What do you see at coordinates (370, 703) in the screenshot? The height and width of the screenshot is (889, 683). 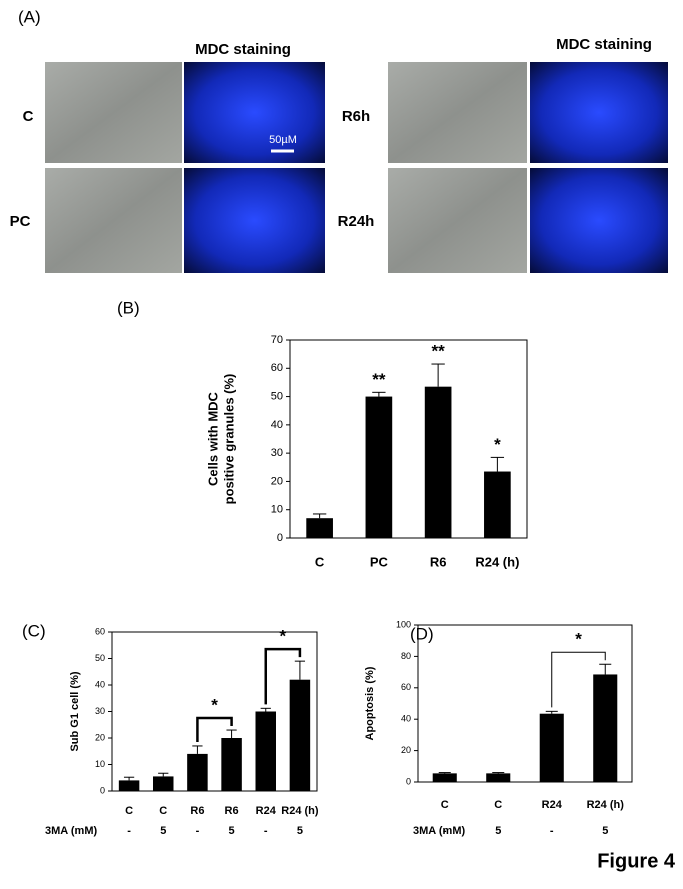 I see `y-axis-label: Apoptosis (%)` at bounding box center [370, 703].